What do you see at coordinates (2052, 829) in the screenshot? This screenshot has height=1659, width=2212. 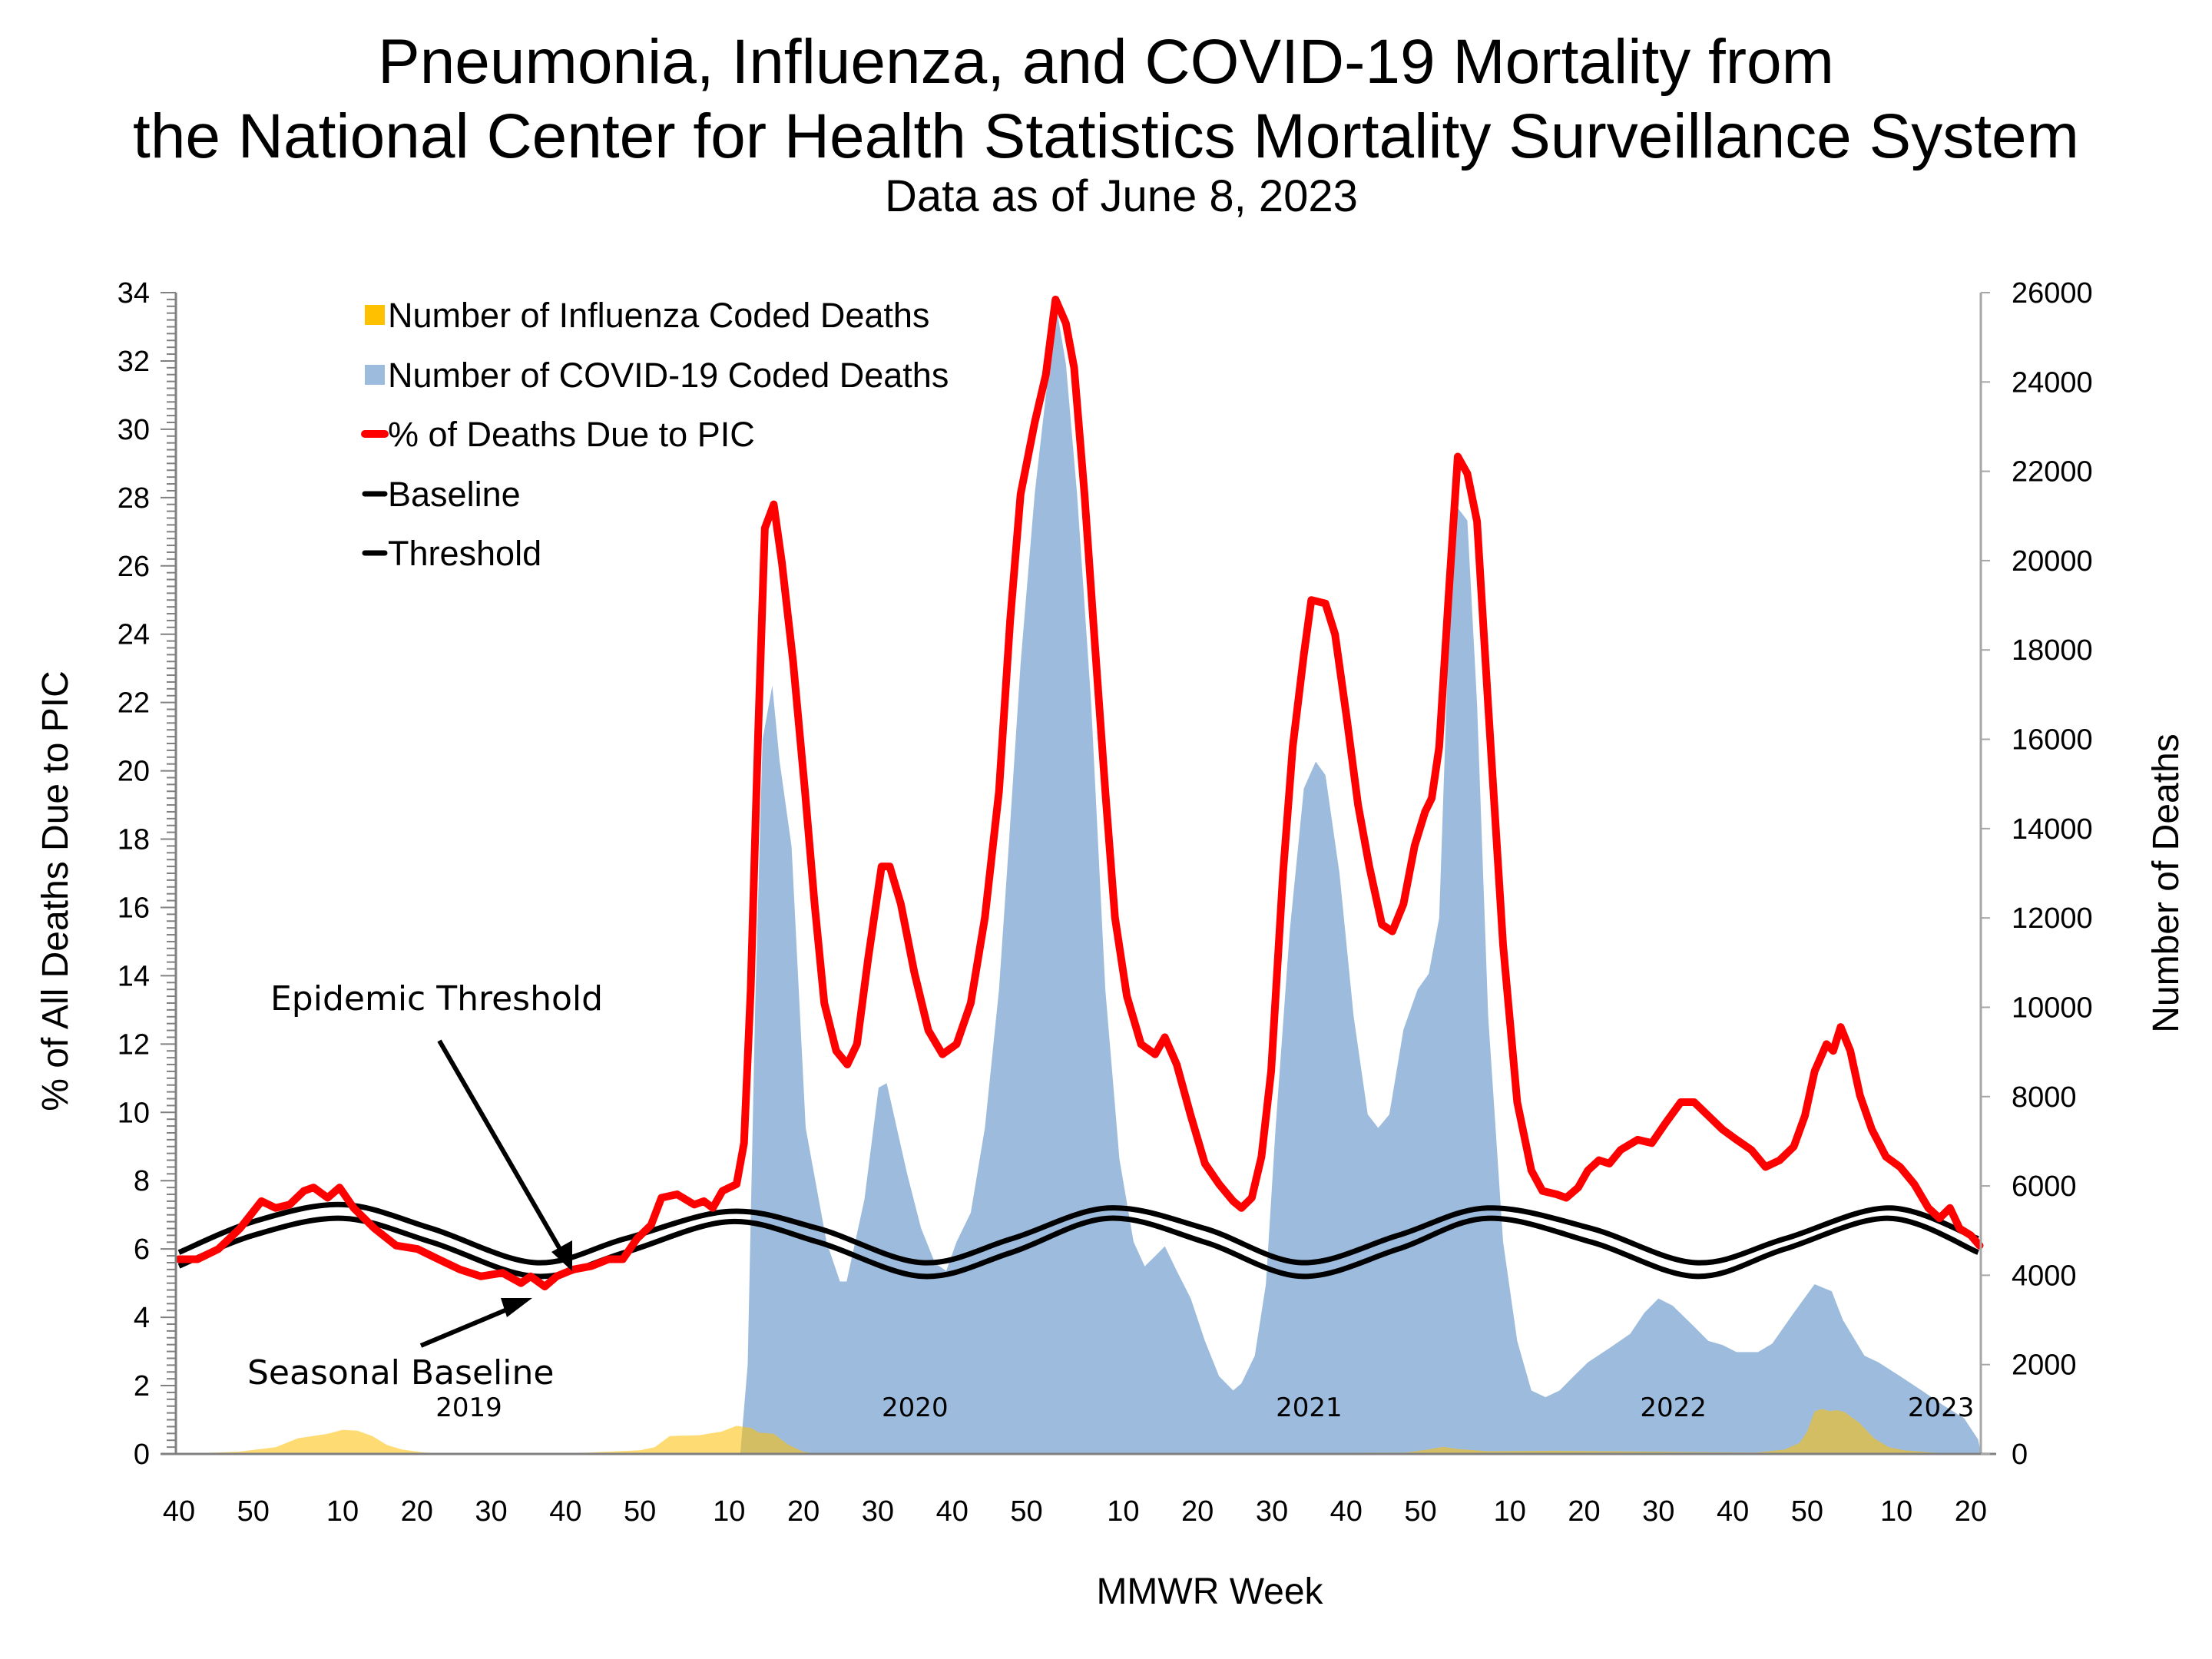 I see `y-right-tick-label: 14000` at bounding box center [2052, 829].